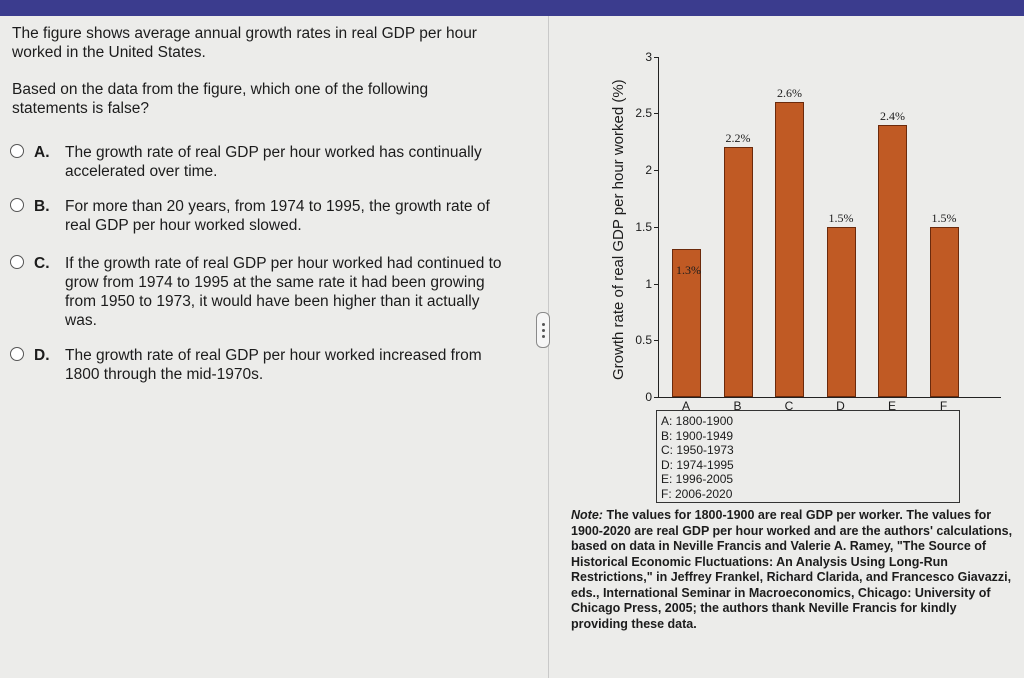  I want to click on bar-c, so click(789, 249).